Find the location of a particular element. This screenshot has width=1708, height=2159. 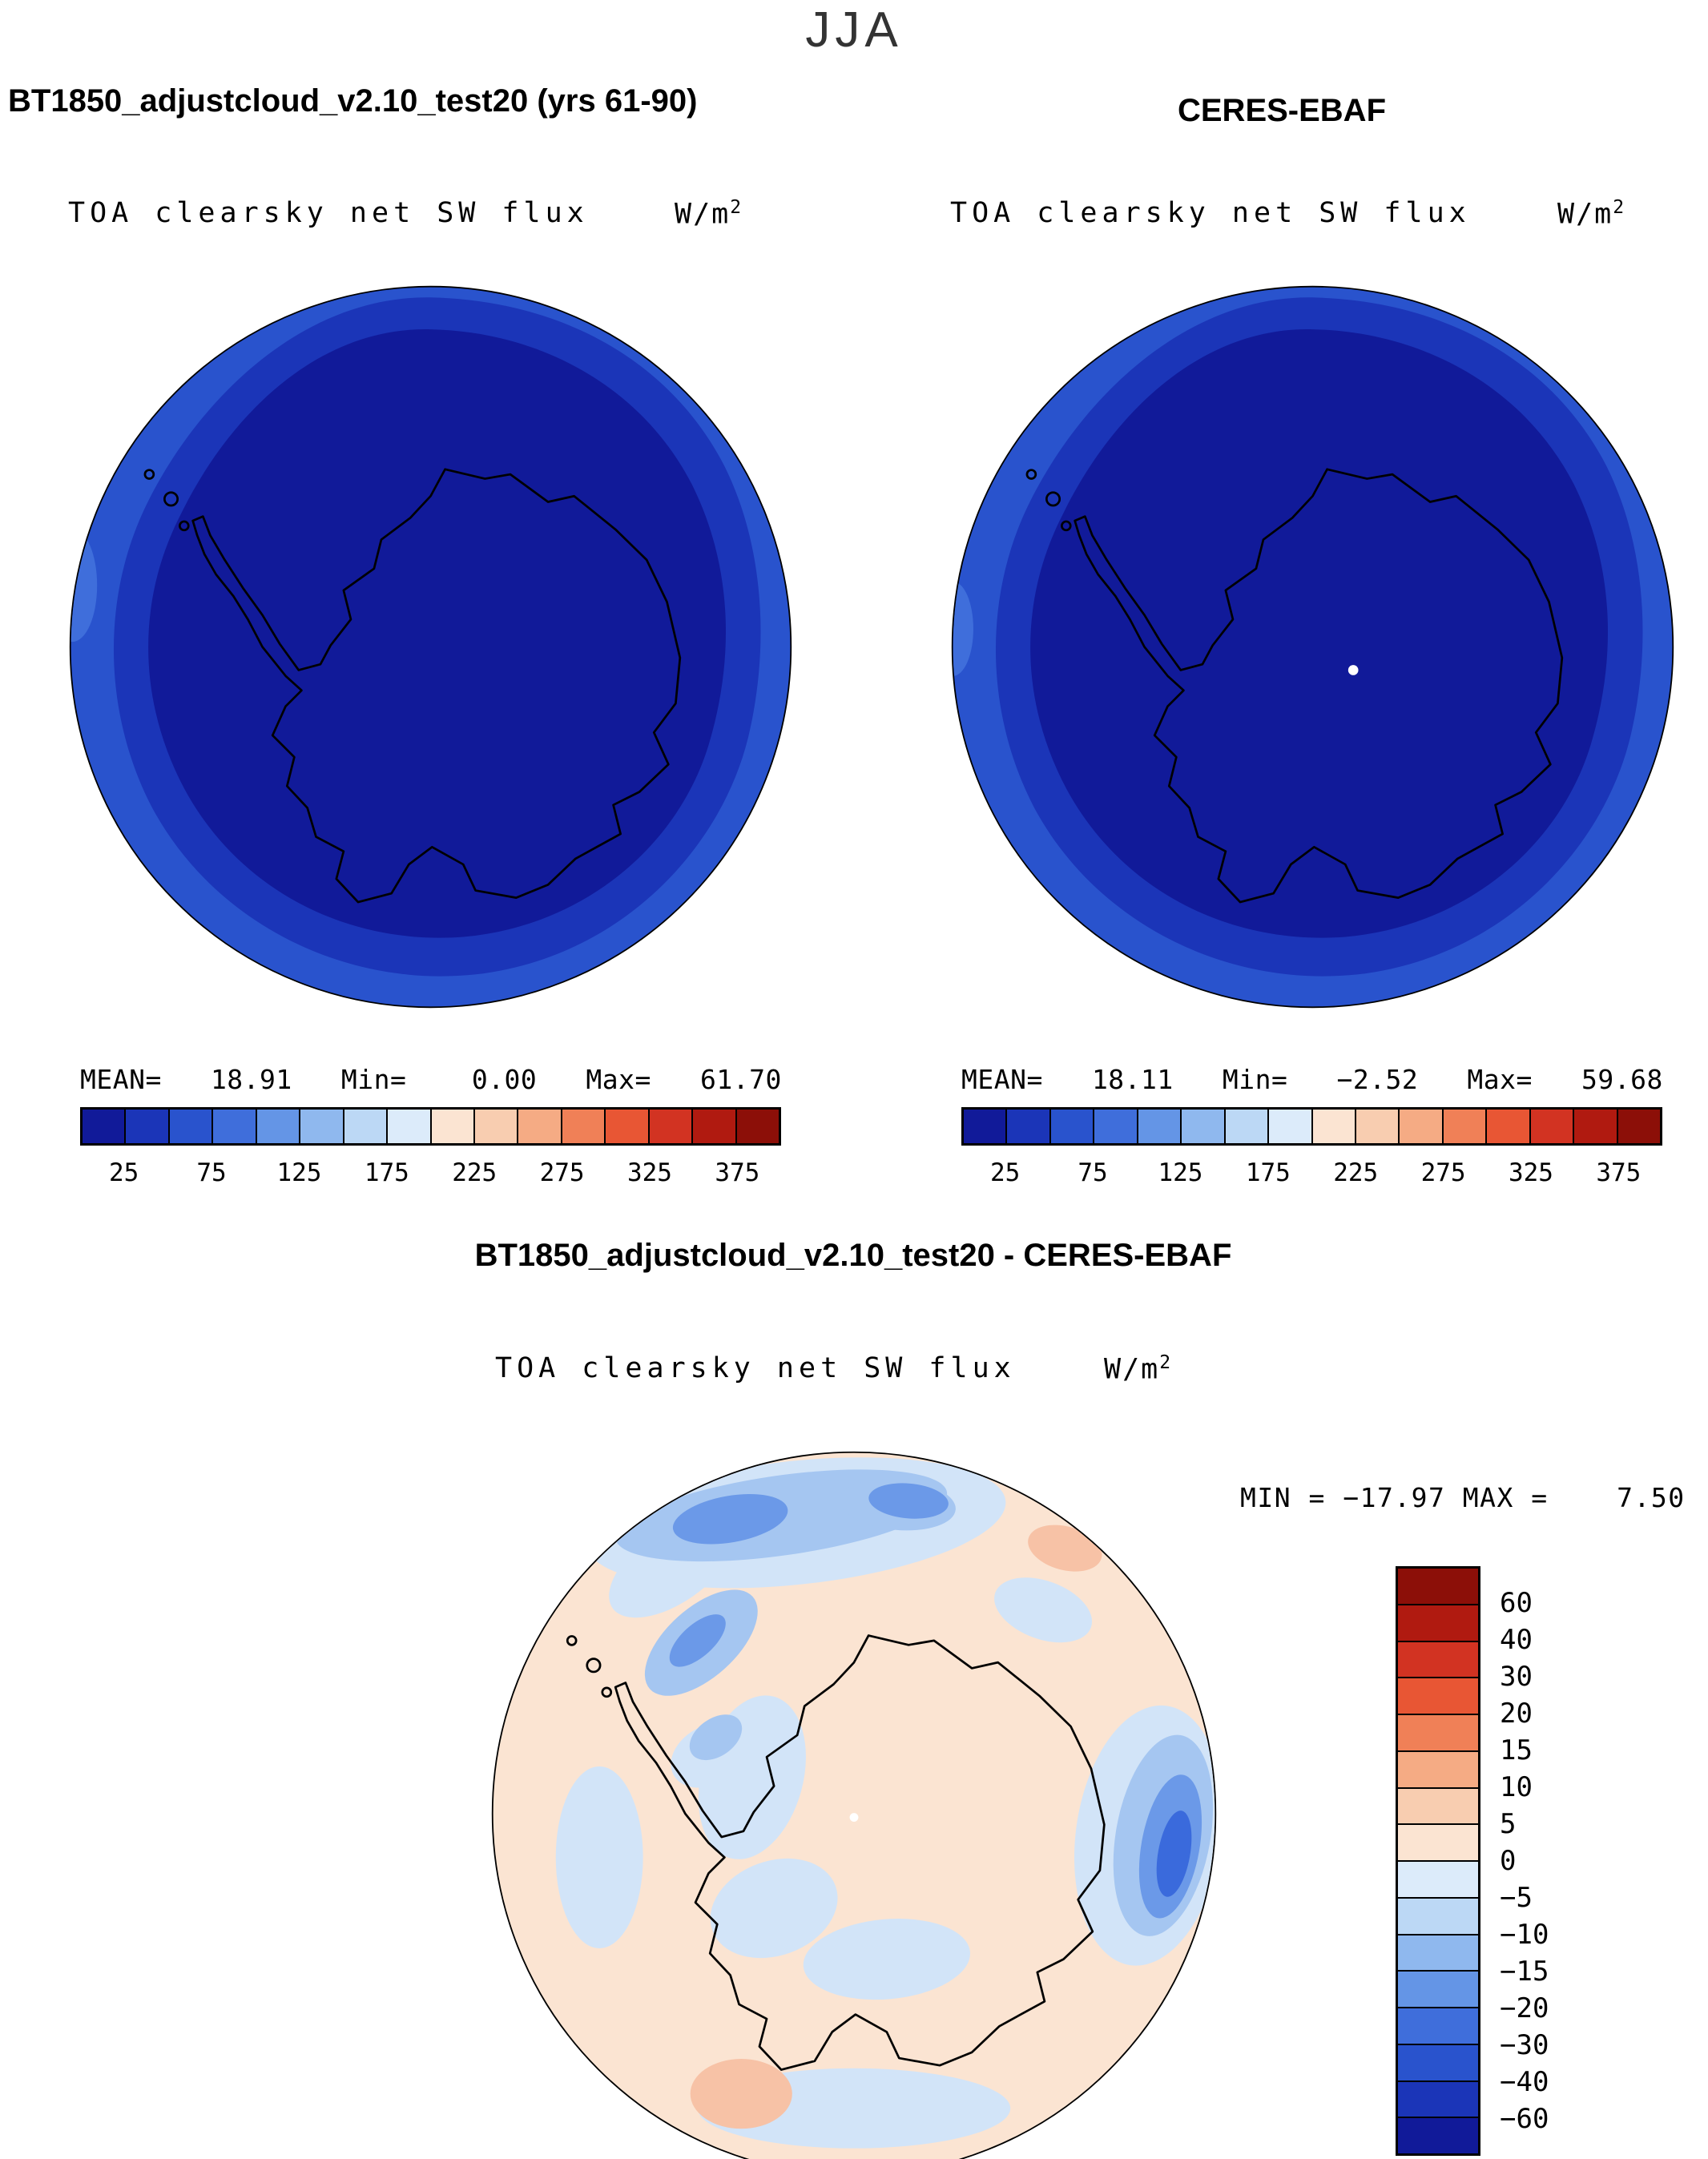

obs-map is located at coordinates (1313, 647).